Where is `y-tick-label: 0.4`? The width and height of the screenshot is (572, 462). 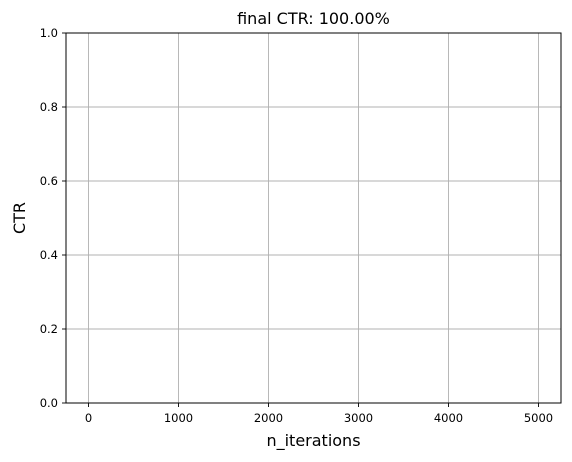 y-tick-label: 0.4 is located at coordinates (49, 255).